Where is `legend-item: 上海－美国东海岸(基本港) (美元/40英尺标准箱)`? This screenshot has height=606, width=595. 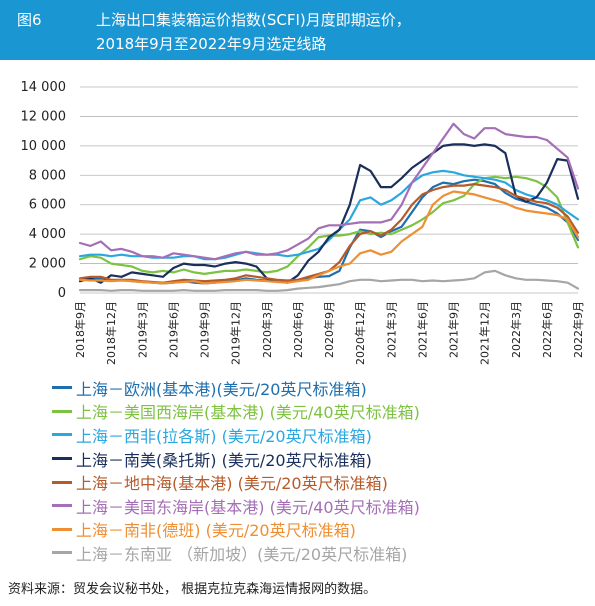 legend-item: 上海－美国东海岸(基本港) (美元/40英尺标准箱) is located at coordinates (236, 506).